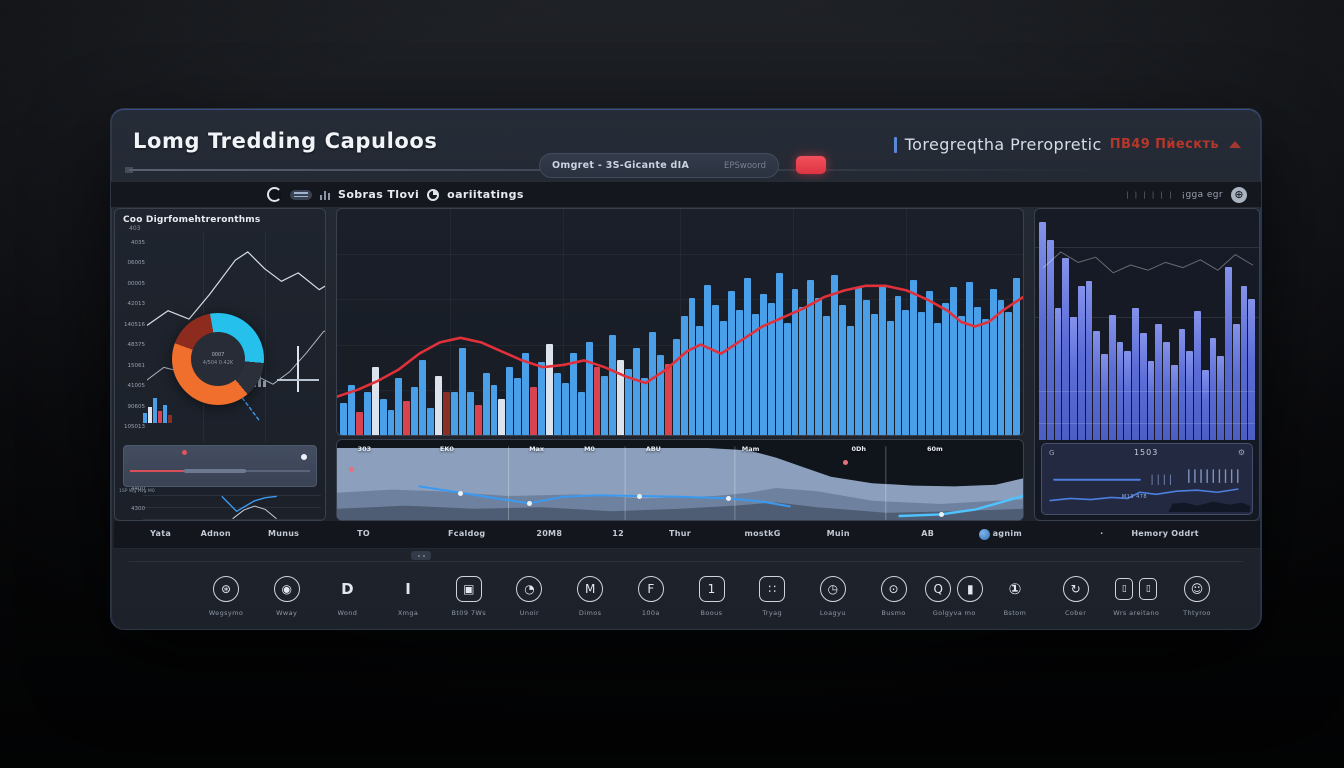  Describe the element at coordinates (274, 194) in the screenshot. I see `clock-icon` at that location.